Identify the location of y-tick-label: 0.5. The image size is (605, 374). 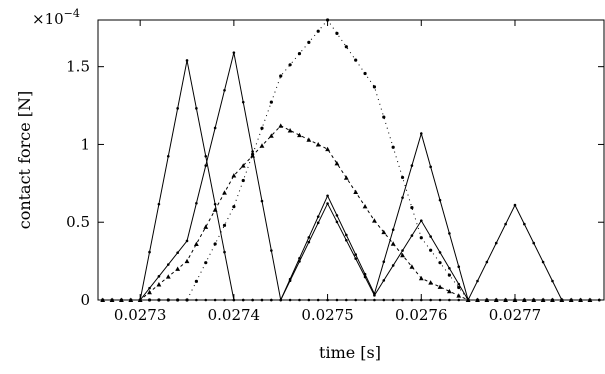
(78, 222).